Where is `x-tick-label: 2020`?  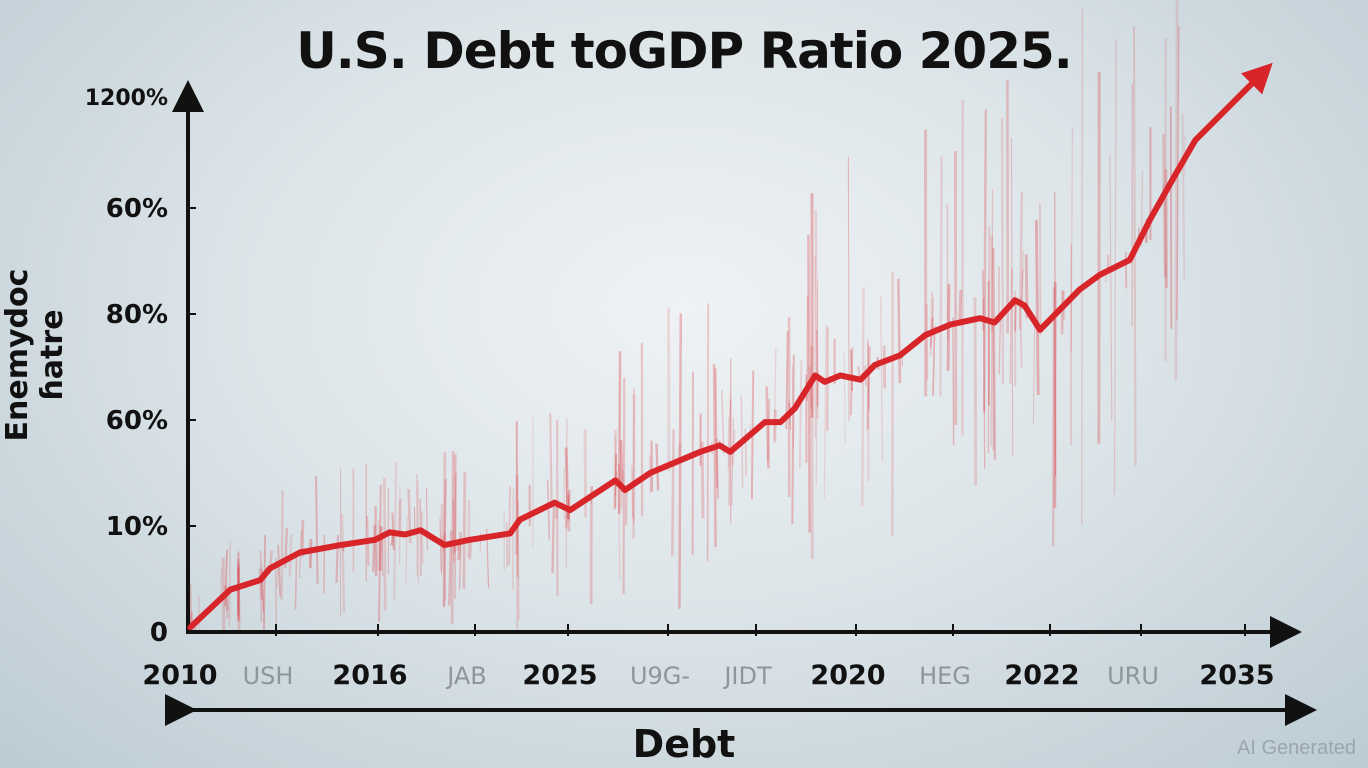
x-tick-label: 2020 is located at coordinates (847, 675).